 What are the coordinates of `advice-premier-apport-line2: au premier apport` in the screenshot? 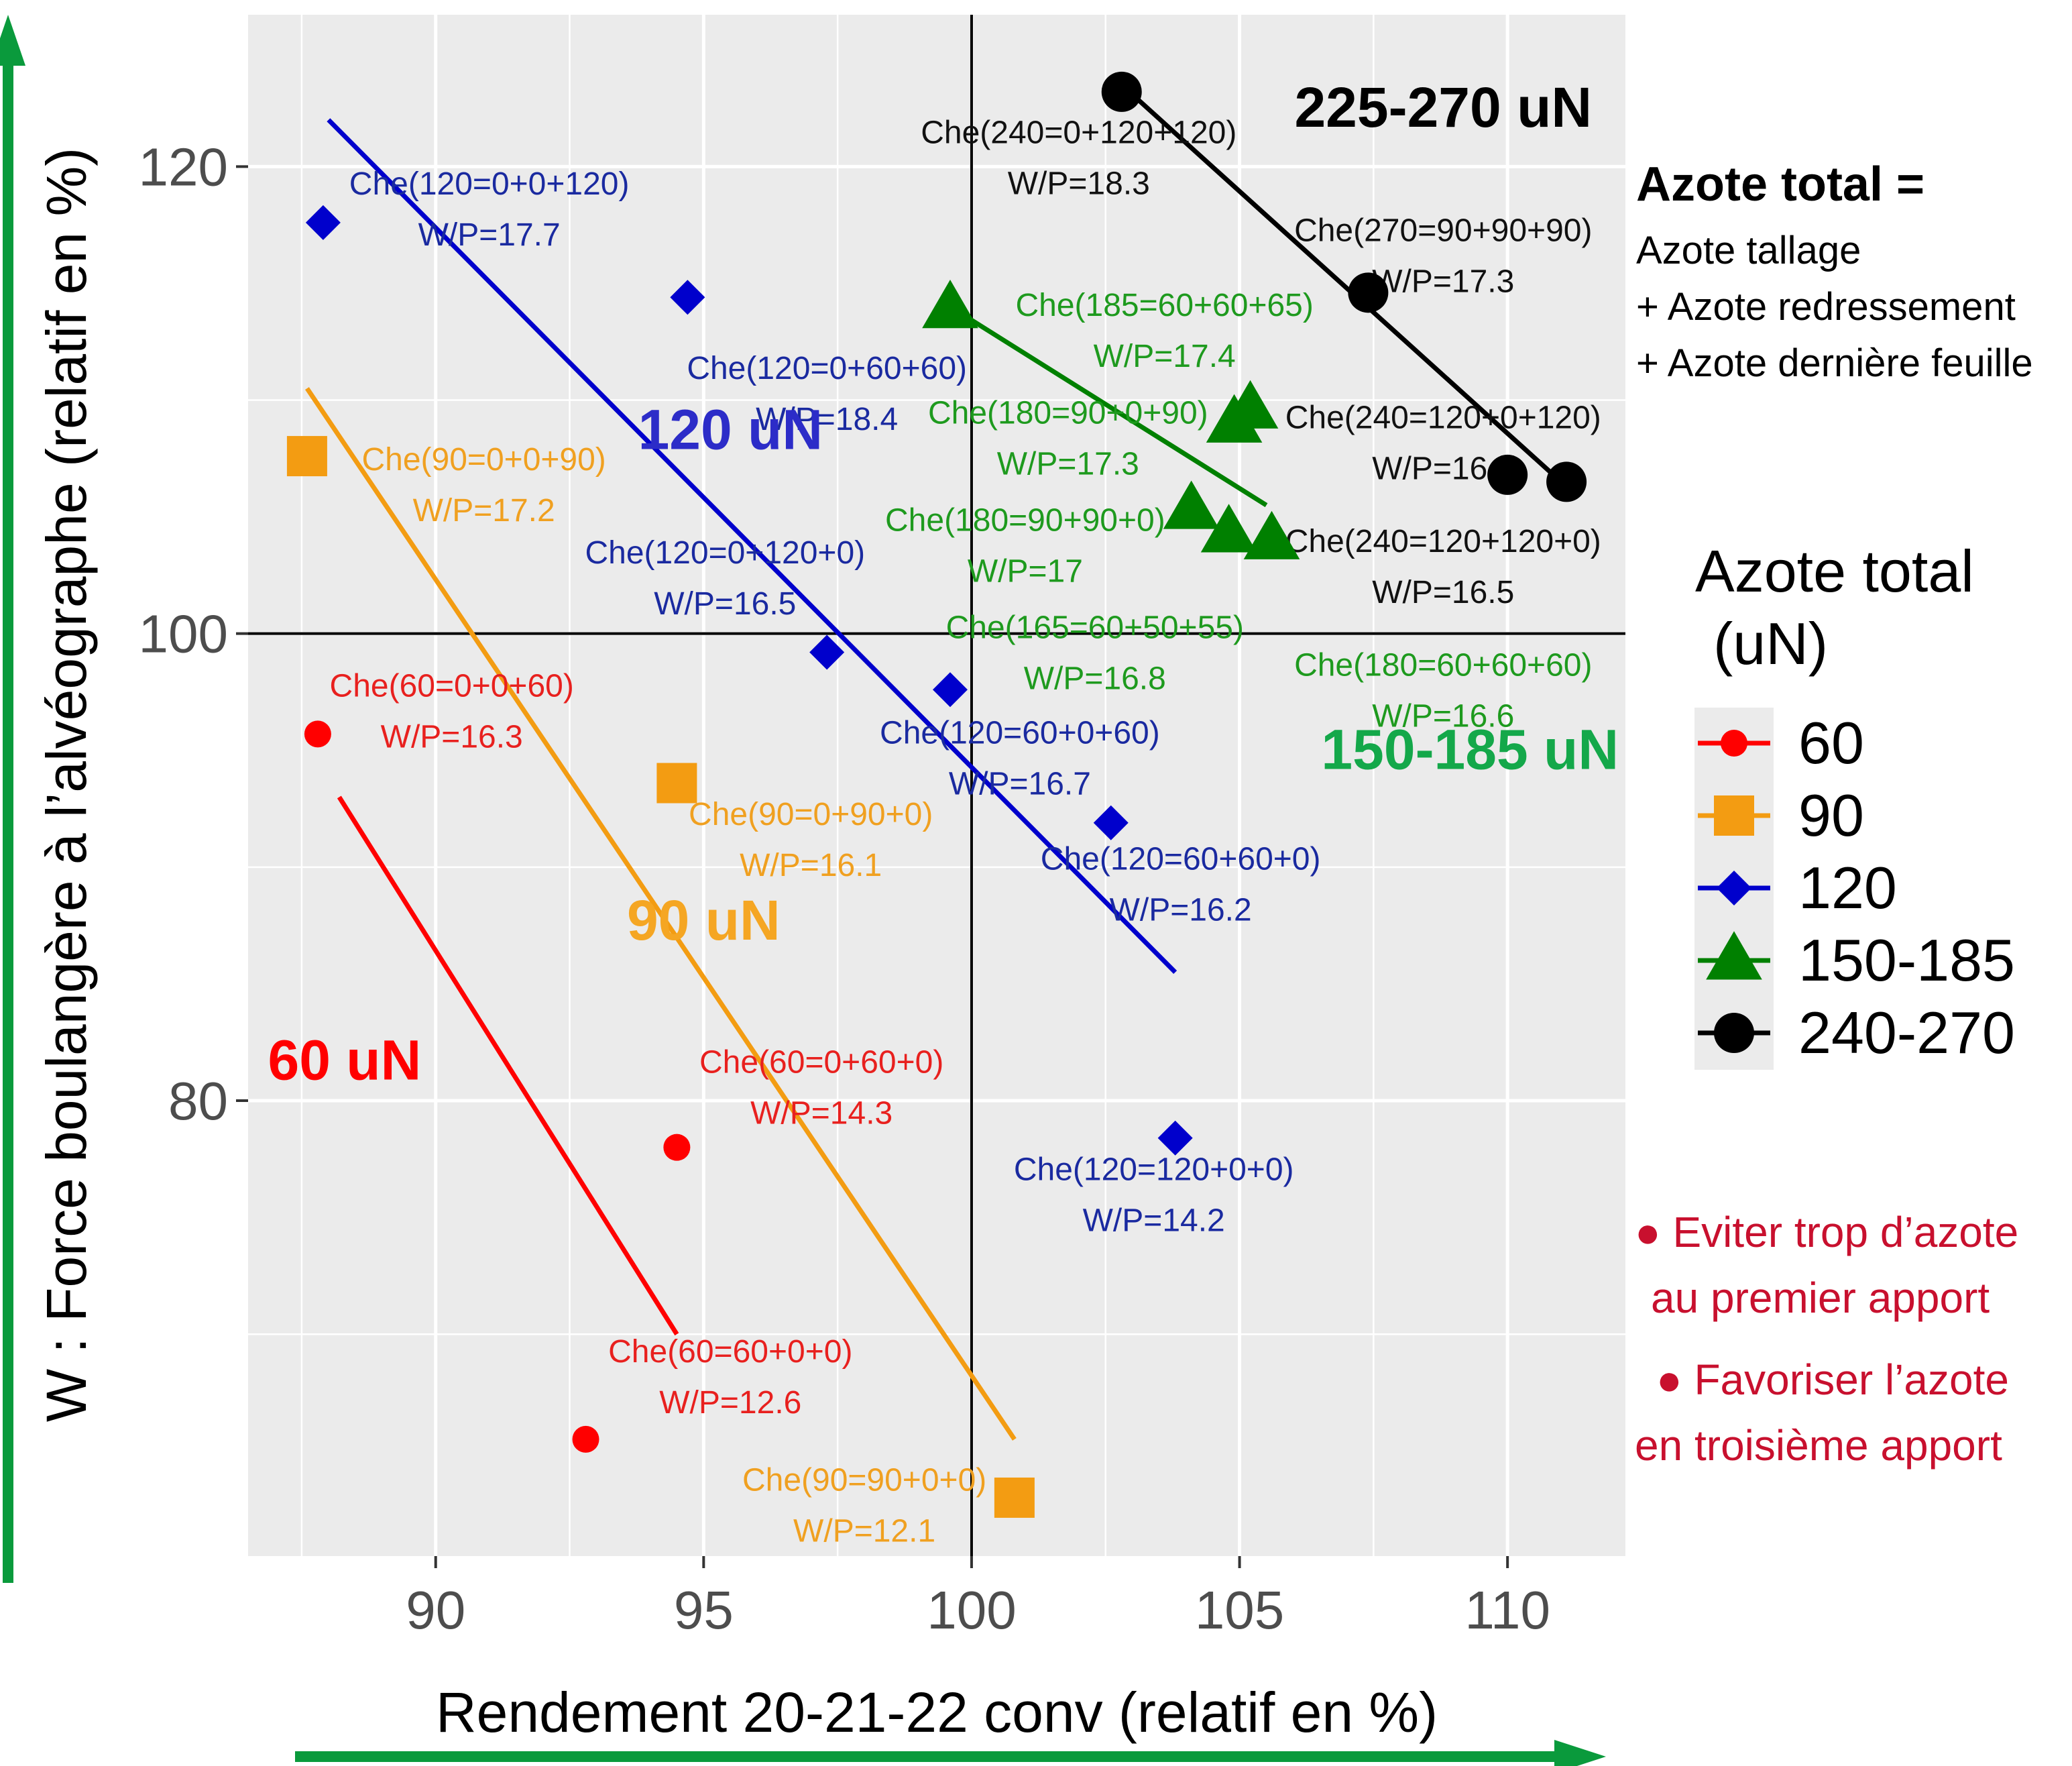 It's located at (1820, 1298).